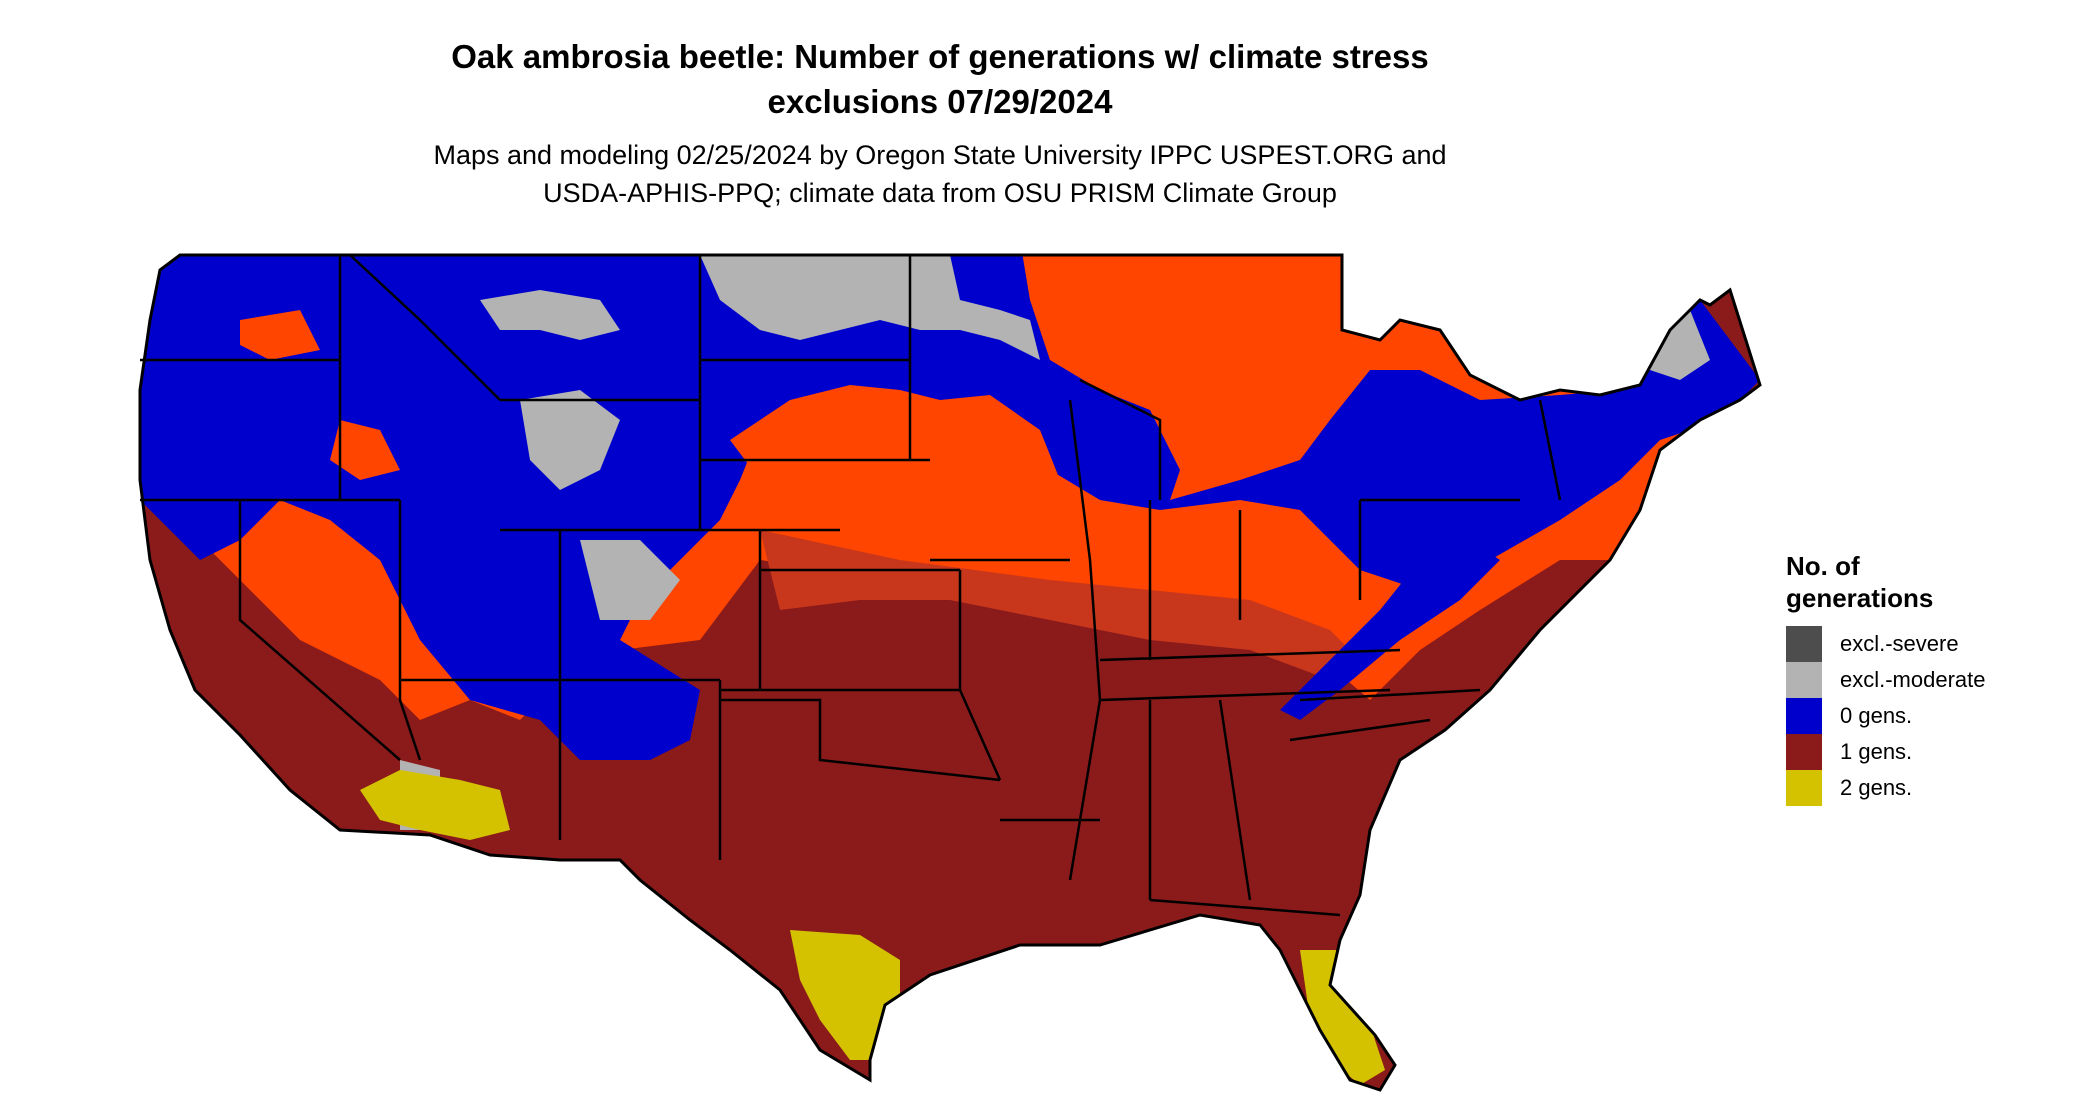 The width and height of the screenshot is (2100, 1116). I want to click on zone-excl-moderate-colorado, so click(630, 580).